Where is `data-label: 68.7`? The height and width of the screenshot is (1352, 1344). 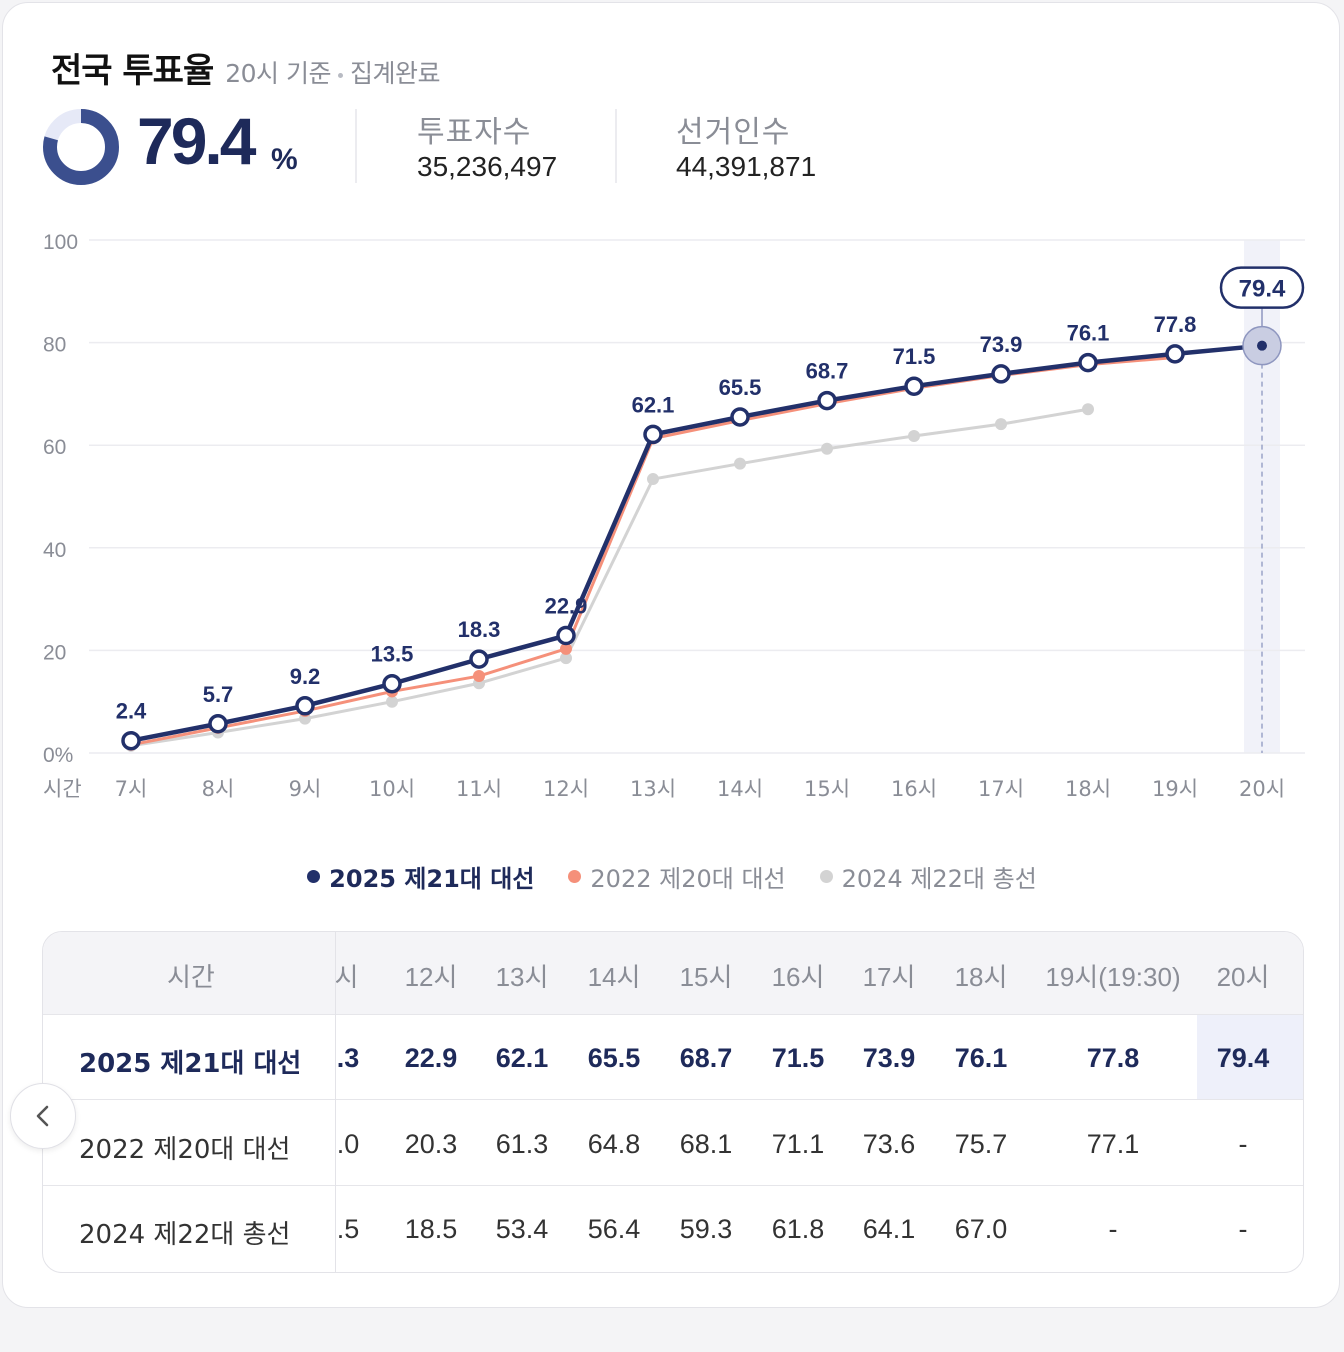
data-label: 68.7 is located at coordinates (827, 371).